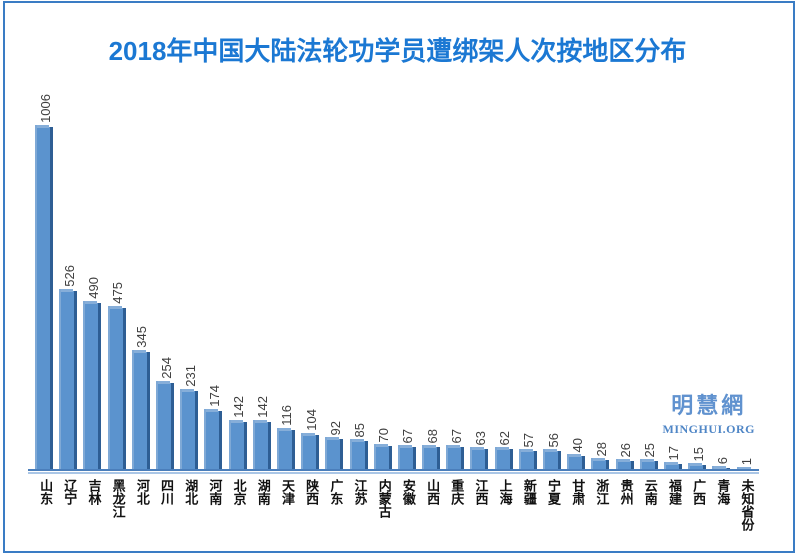 The width and height of the screenshot is (807, 558). I want to click on x-axis-label: 上海, so click(505, 492).